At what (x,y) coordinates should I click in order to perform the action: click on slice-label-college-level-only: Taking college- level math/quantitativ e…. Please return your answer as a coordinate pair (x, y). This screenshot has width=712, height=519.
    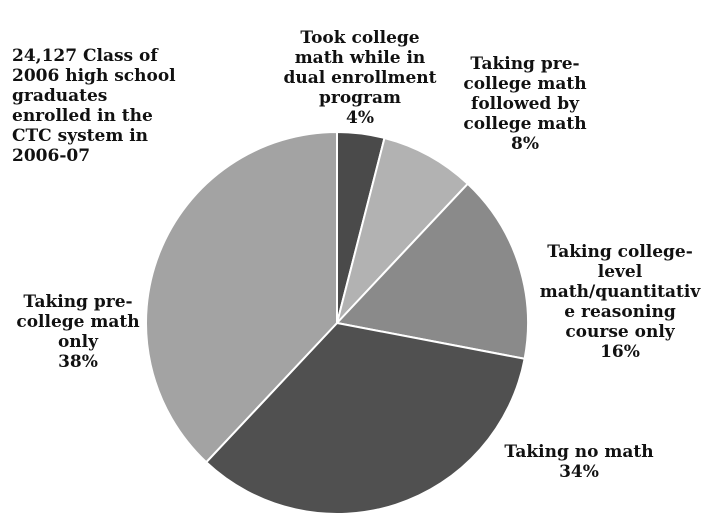
    Looking at the image, I should click on (620, 302).